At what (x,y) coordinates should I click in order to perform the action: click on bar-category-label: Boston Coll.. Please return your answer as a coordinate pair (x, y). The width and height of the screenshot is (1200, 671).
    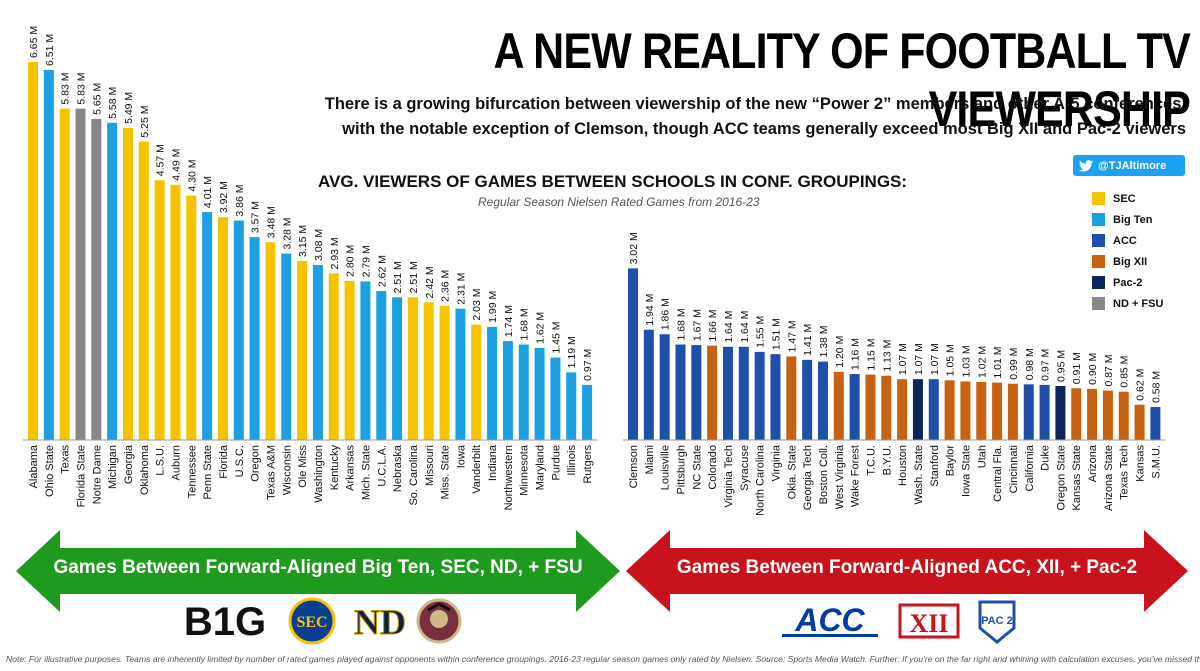
    Looking at the image, I should click on (824, 474).